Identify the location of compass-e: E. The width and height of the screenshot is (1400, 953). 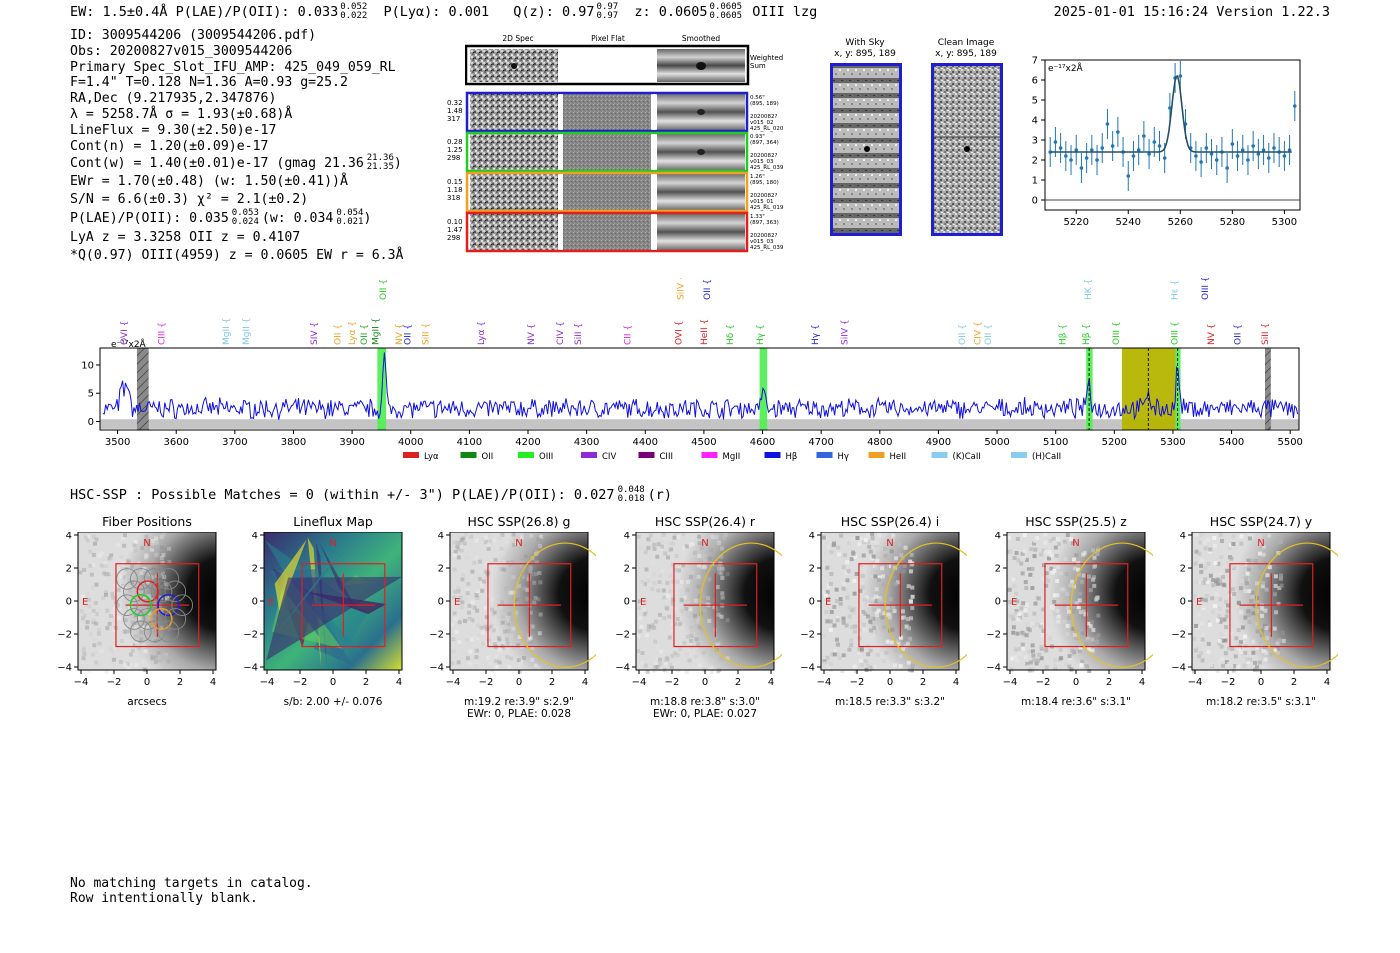
(457, 602).